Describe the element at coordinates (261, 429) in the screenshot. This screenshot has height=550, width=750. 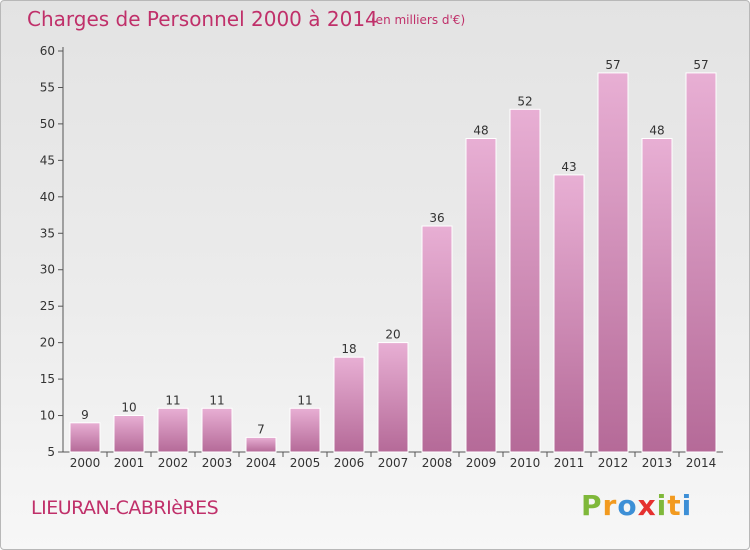
I see `bar-value-label: 7` at that location.